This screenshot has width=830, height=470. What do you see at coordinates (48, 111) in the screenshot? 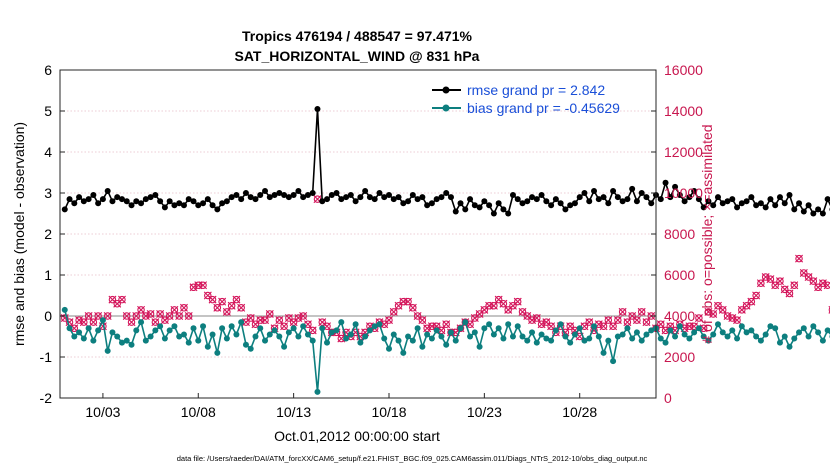
I see `y-tick-label: 5` at bounding box center [48, 111].